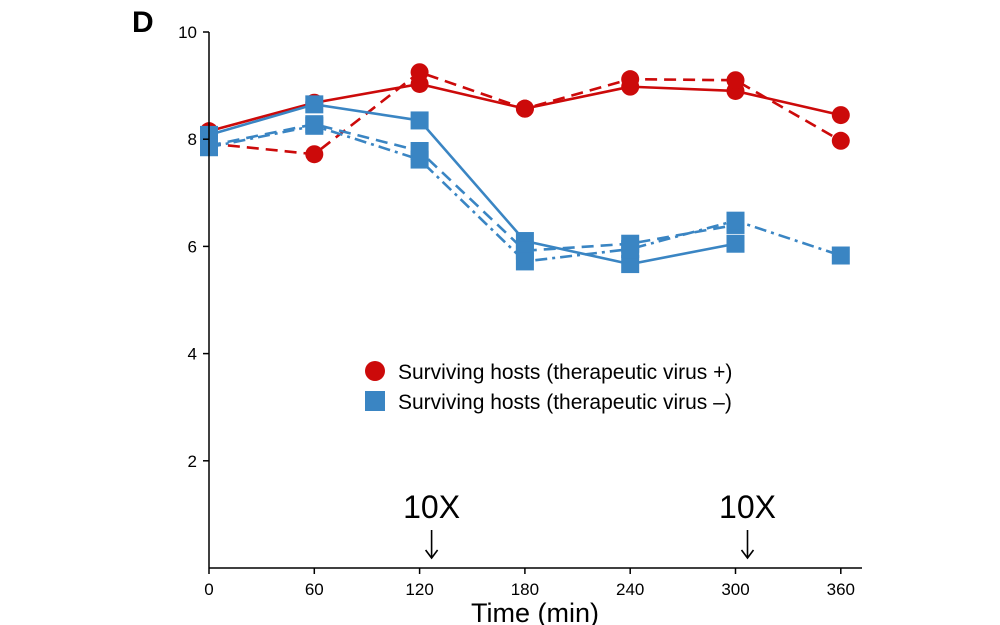 This screenshot has height=625, width=1000. I want to click on y-tick-label: 4, so click(192, 354).